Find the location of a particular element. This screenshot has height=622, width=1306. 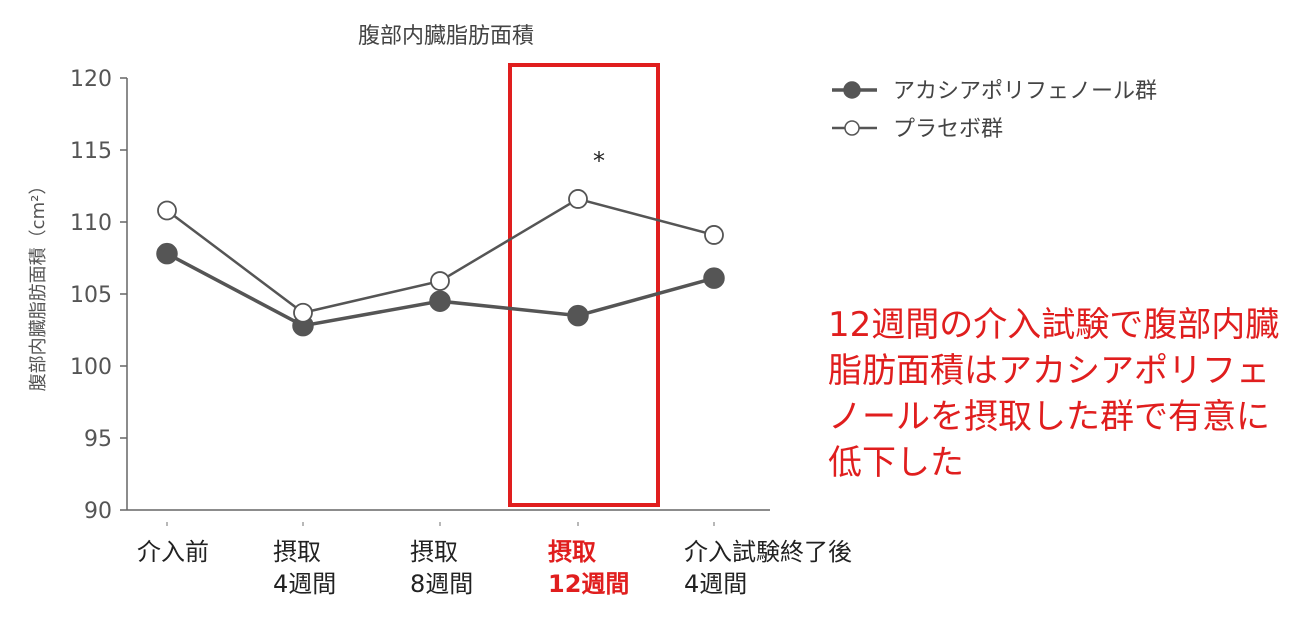

y-tick-label: 100 is located at coordinates (91, 367).